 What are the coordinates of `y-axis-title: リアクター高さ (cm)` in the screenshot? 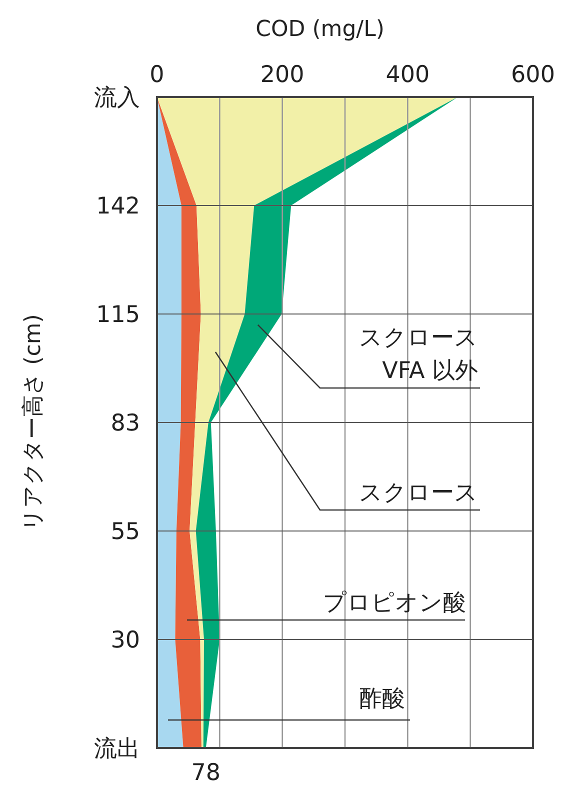 It's located at (33, 422).